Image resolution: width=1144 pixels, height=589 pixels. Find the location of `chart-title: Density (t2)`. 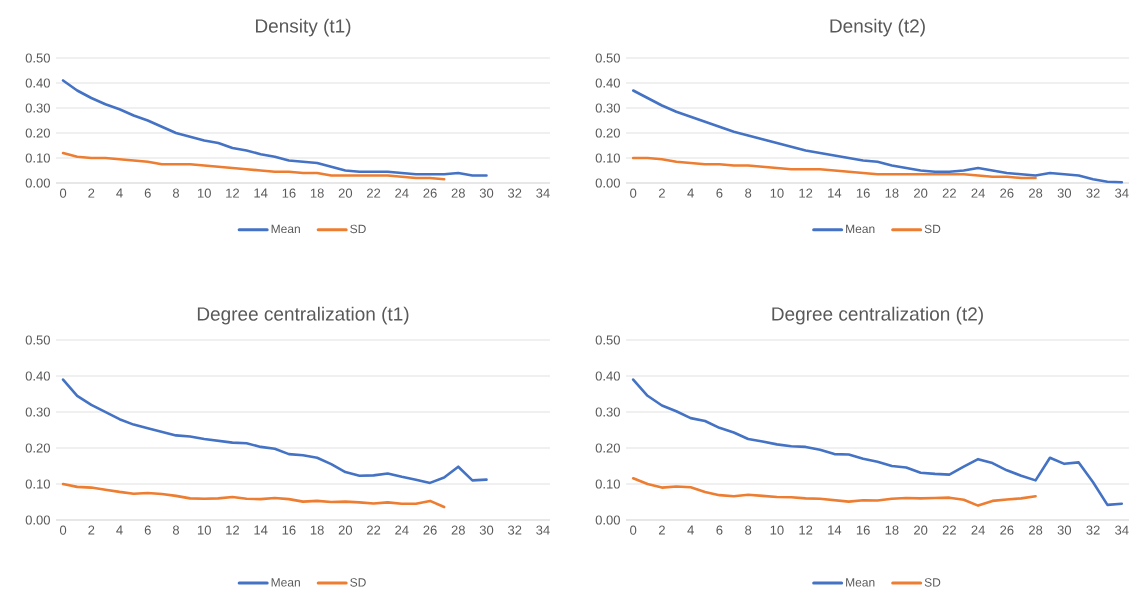

chart-title: Density (t2) is located at coordinates (877, 27).